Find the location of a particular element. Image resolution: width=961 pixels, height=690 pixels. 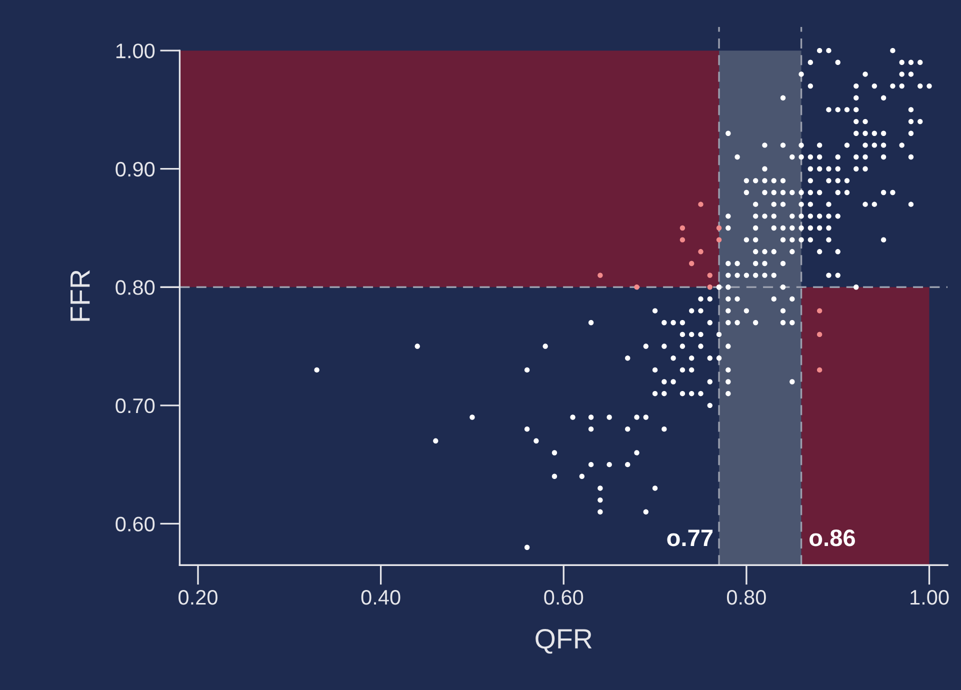

ref-line-label: o.86 is located at coordinates (832, 538).